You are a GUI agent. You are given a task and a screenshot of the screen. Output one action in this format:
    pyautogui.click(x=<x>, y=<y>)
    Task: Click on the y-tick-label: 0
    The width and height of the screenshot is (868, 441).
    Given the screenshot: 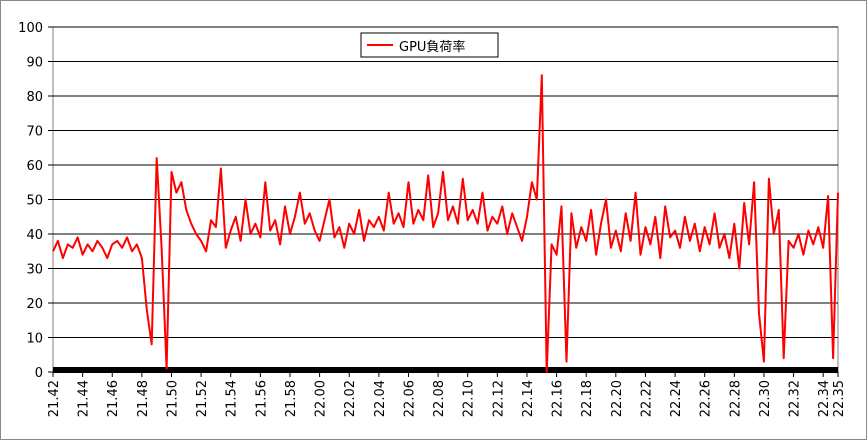 What is the action you would take?
    pyautogui.click(x=39, y=373)
    